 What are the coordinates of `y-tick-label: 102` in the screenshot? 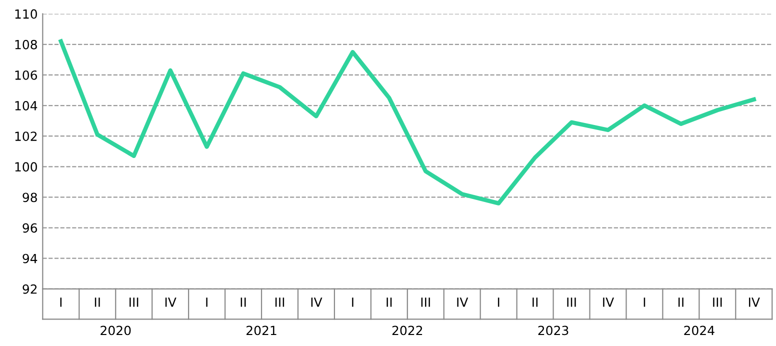 It's located at (26, 137).